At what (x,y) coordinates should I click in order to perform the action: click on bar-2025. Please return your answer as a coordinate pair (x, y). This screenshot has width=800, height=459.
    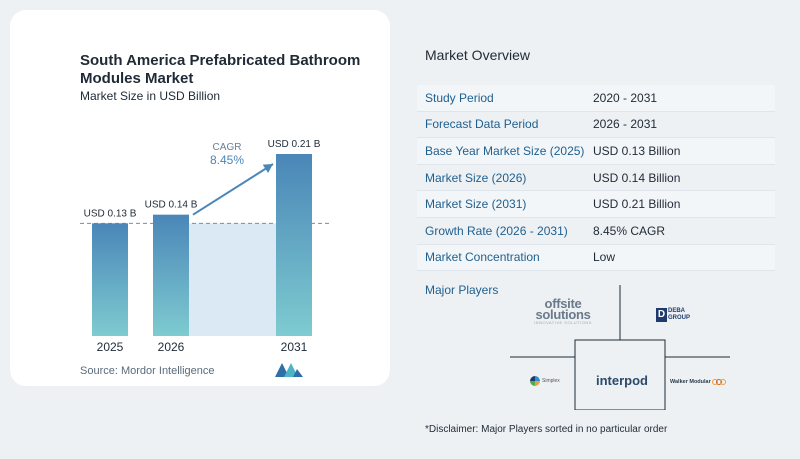
    Looking at the image, I should click on (110, 279).